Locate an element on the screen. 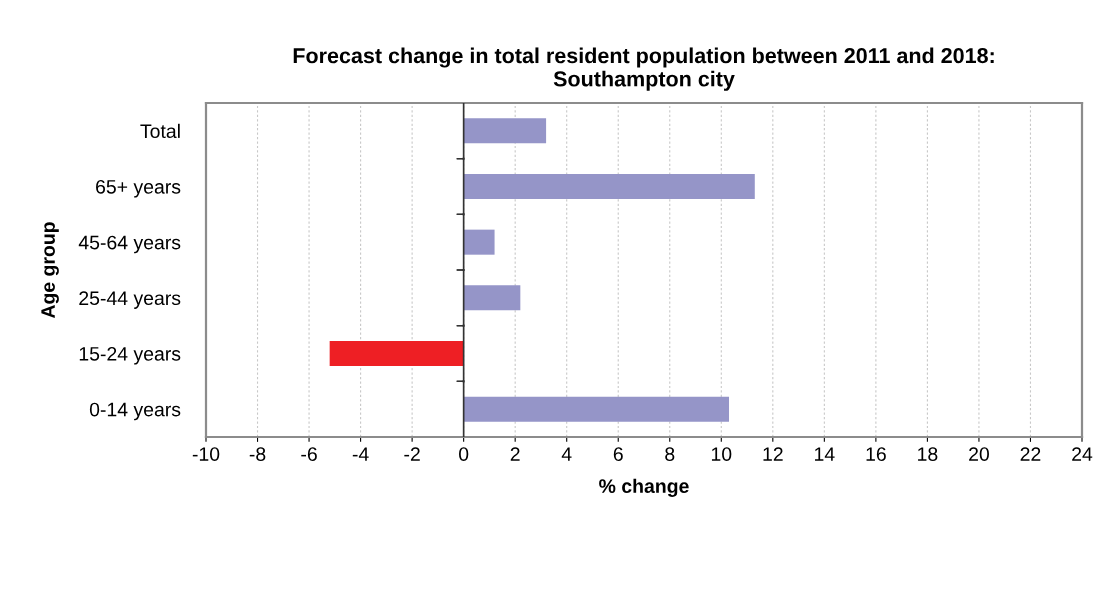 The image size is (1099, 604). y-tick-label: 45-64 years is located at coordinates (129, 244).